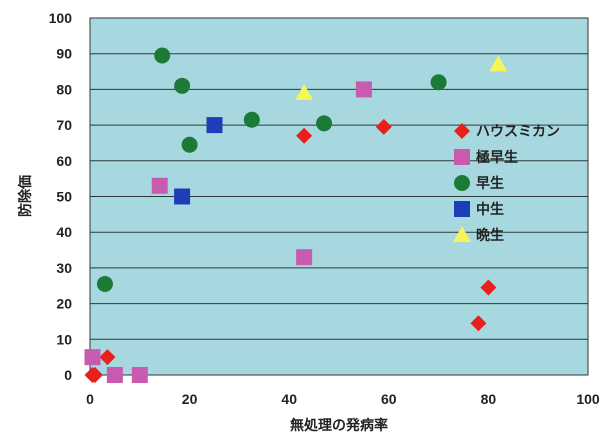 The image size is (609, 434). I want to click on y-tick-20: 20, so click(64, 304).